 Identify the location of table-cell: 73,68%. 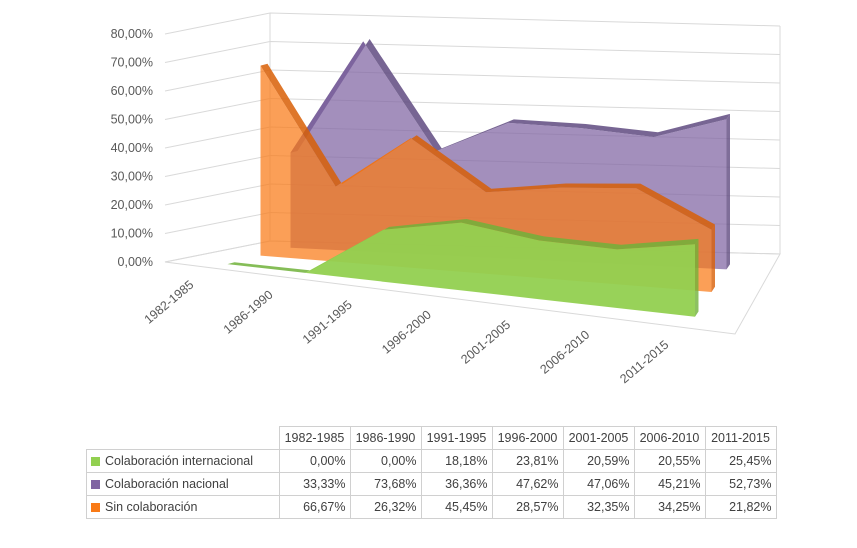
(385, 484).